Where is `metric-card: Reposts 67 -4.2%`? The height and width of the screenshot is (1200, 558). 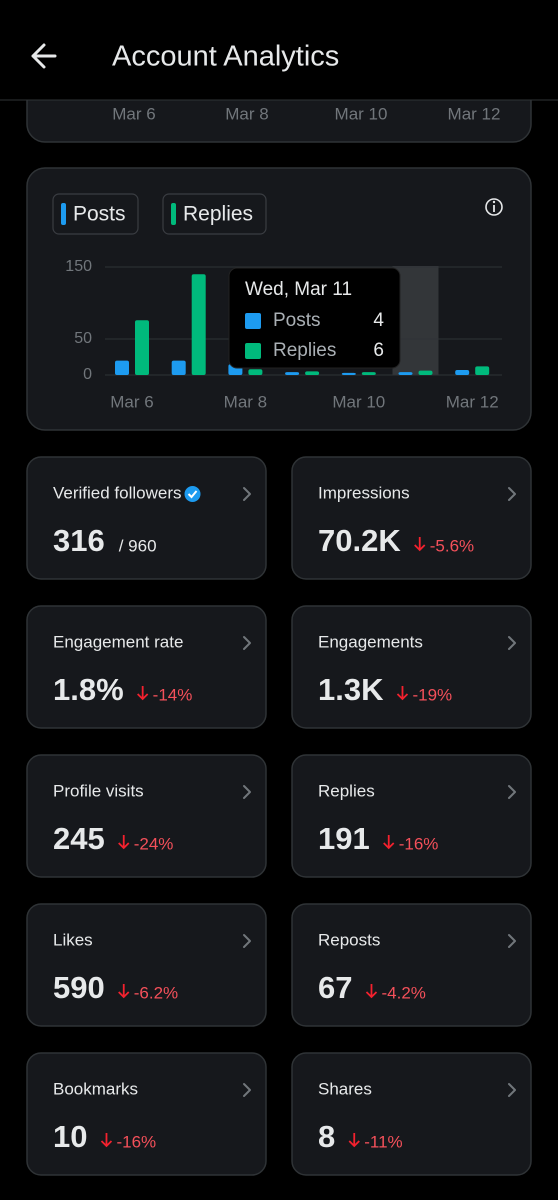
metric-card: Reposts 67 -4.2% is located at coordinates (411, 965).